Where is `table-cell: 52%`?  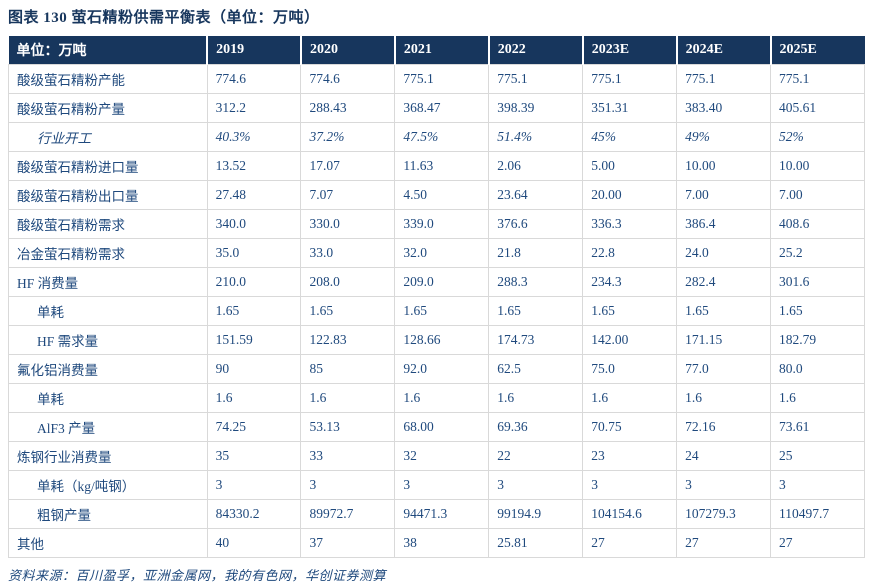
table-cell: 52% is located at coordinates (817, 136).